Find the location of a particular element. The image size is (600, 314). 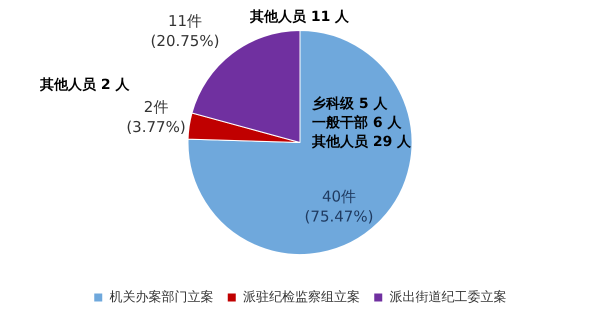

text: 其他人员 29 人 is located at coordinates (362, 142).